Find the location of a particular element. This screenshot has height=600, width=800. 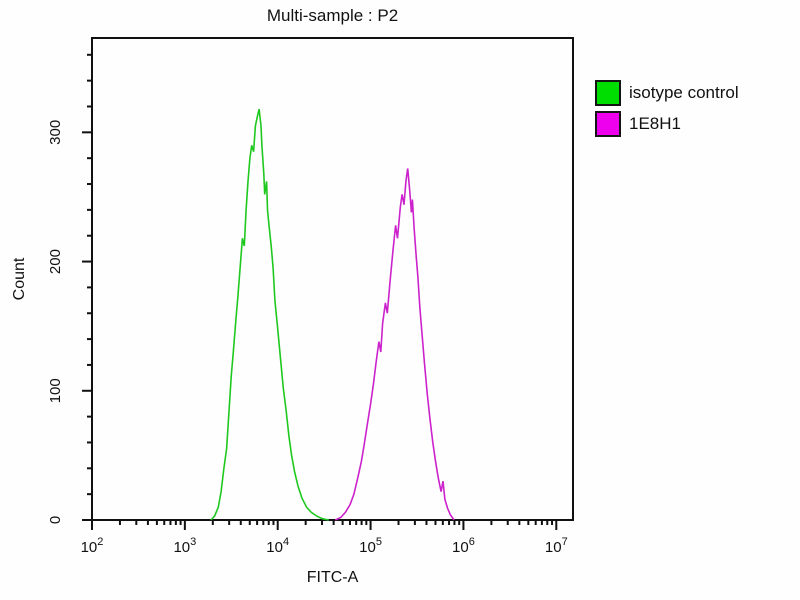

y-tick-label: 0 is located at coordinates (55, 520).